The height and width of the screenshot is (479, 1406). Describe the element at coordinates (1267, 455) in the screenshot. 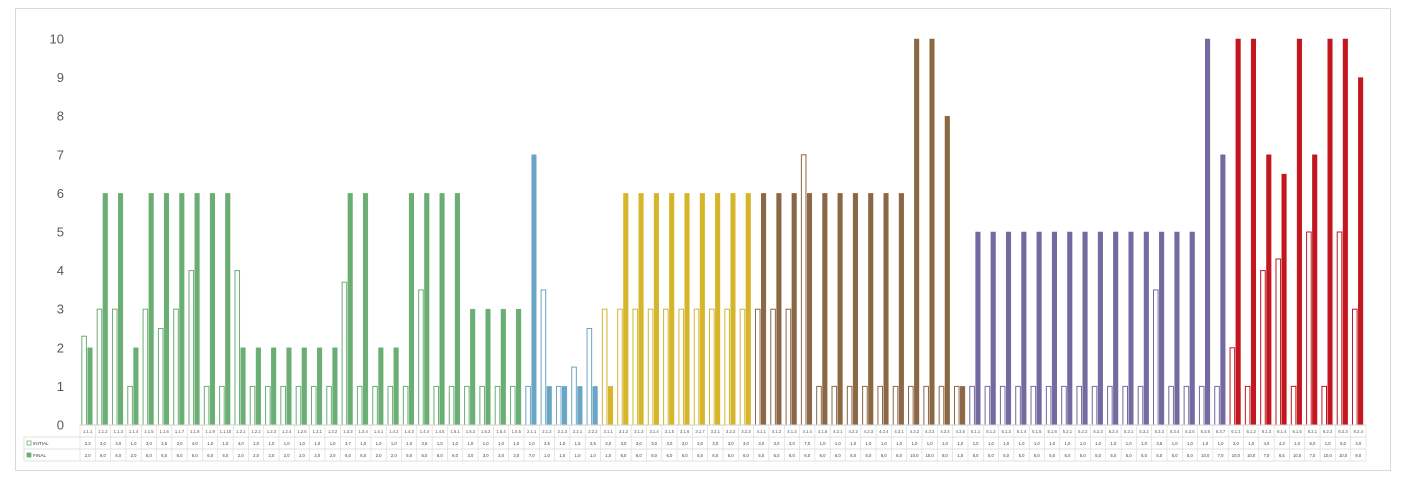

I see `data-label-final: 7,0` at that location.